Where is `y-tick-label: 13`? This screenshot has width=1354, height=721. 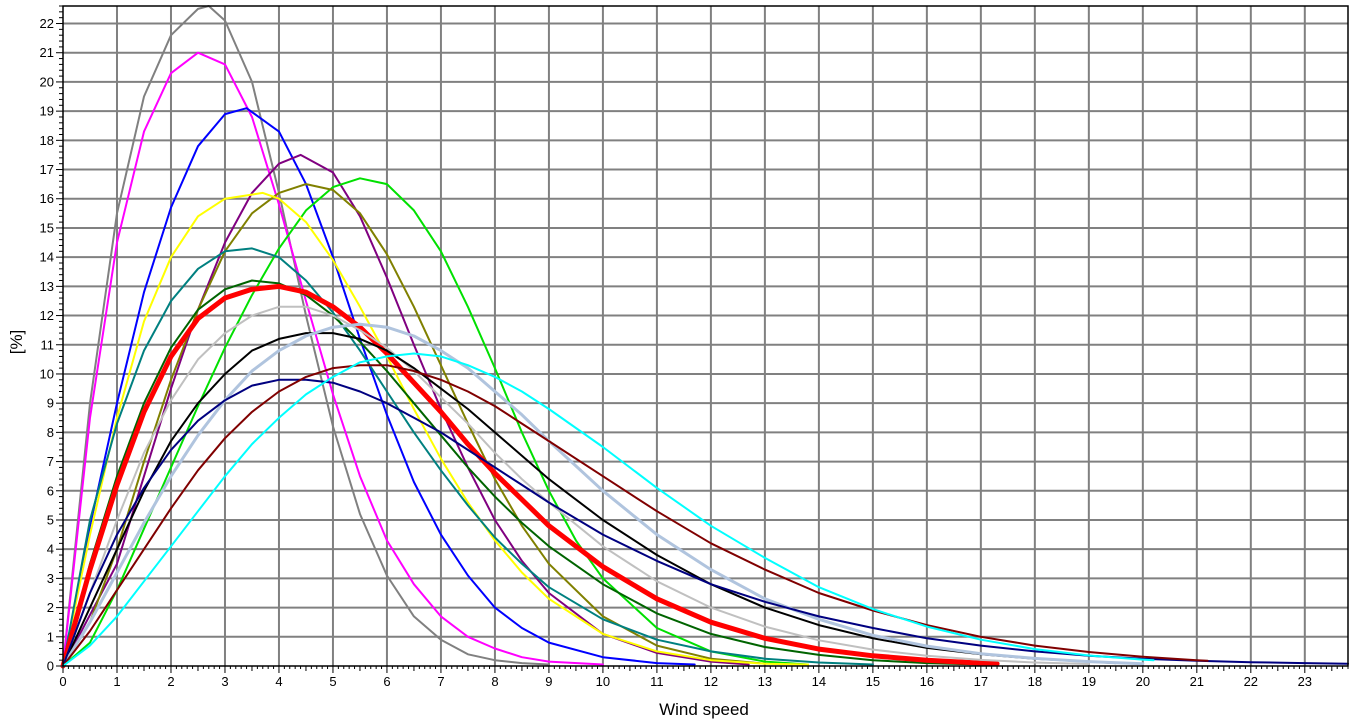
y-tick-label: 13 is located at coordinates (47, 286).